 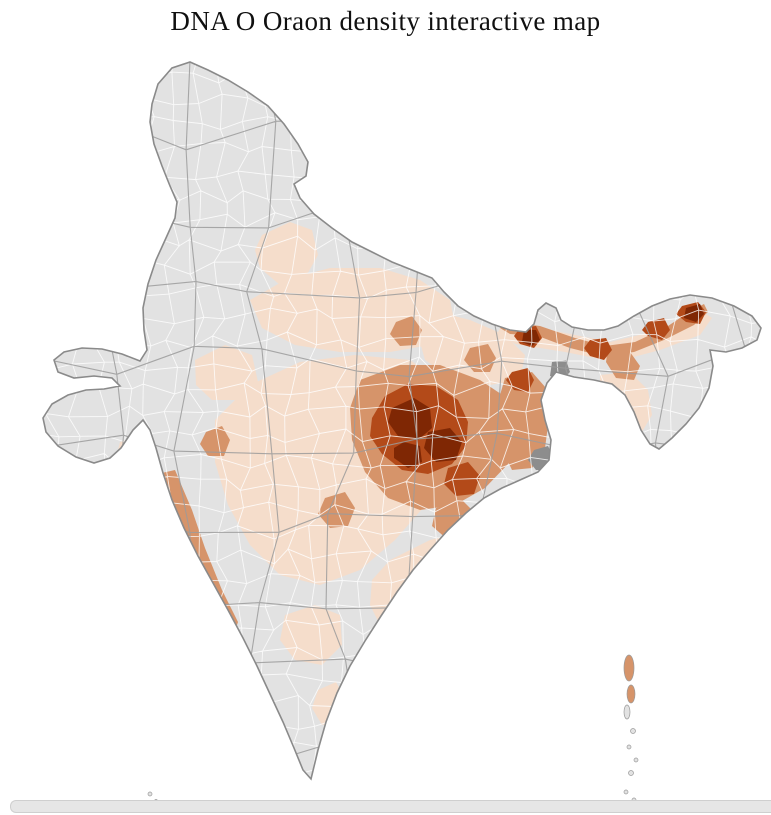 What do you see at coordinates (629, 668) in the screenshot?
I see `andaman-island-north` at bounding box center [629, 668].